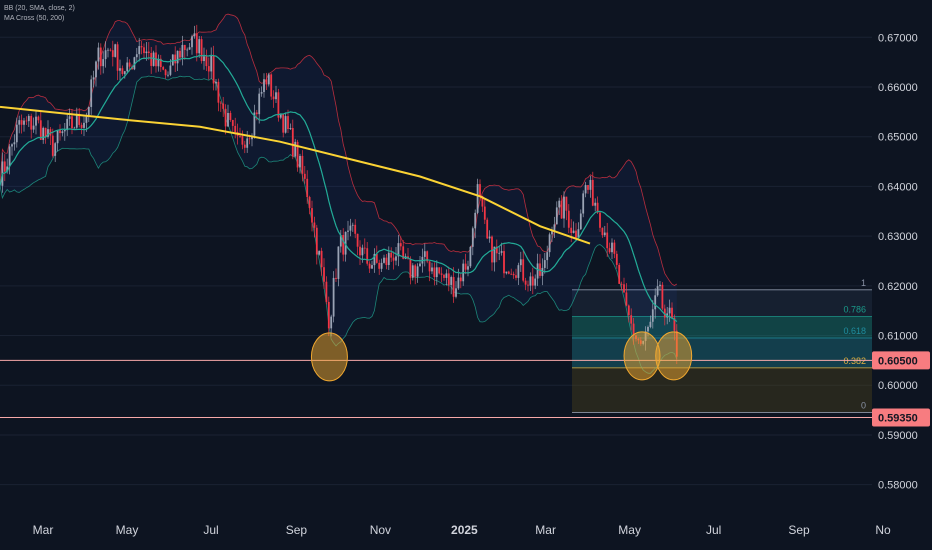 This screenshot has width=932, height=550. I want to click on ma-cross-indicator-label: MA Cross (50, 200), so click(34, 18).